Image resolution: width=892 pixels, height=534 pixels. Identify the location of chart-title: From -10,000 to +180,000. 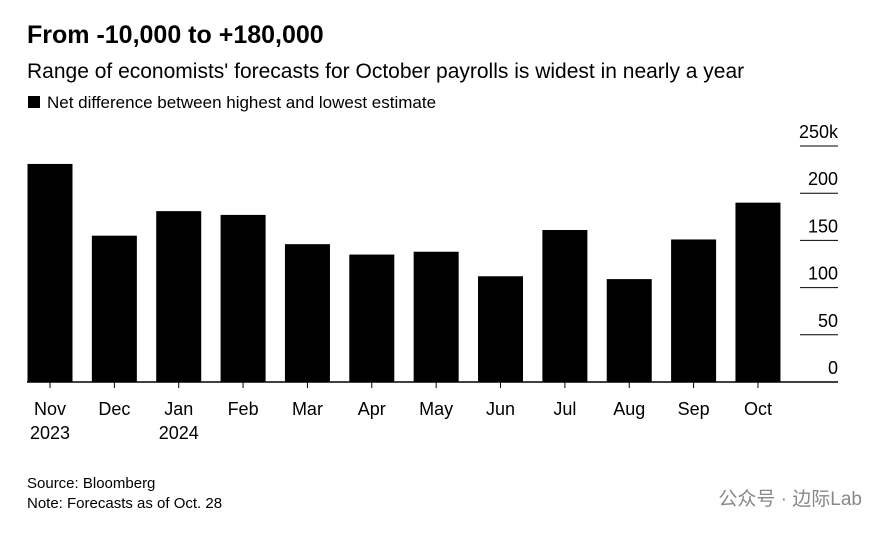
(175, 35).